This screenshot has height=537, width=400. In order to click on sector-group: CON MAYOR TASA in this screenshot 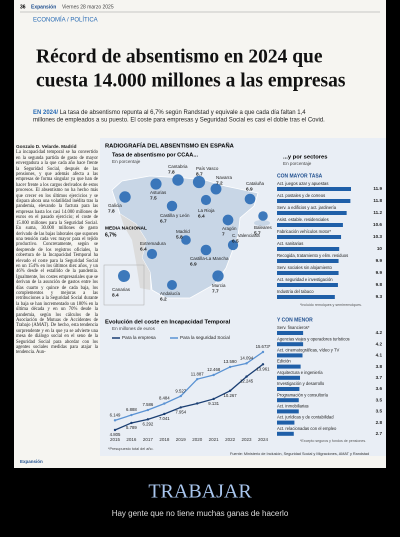, I will do `click(300, 176)`.